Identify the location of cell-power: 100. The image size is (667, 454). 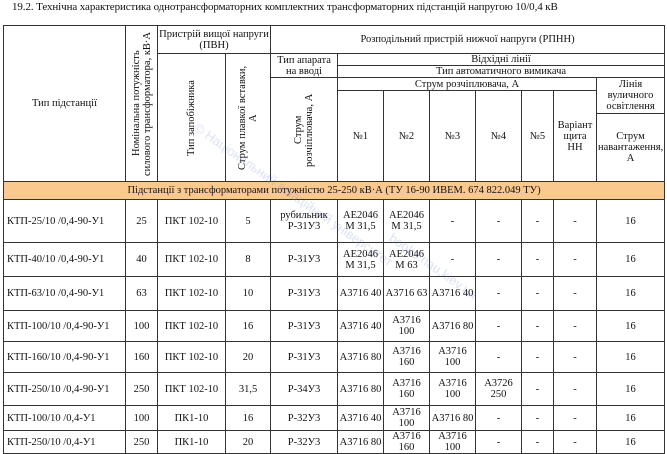
(141, 326).